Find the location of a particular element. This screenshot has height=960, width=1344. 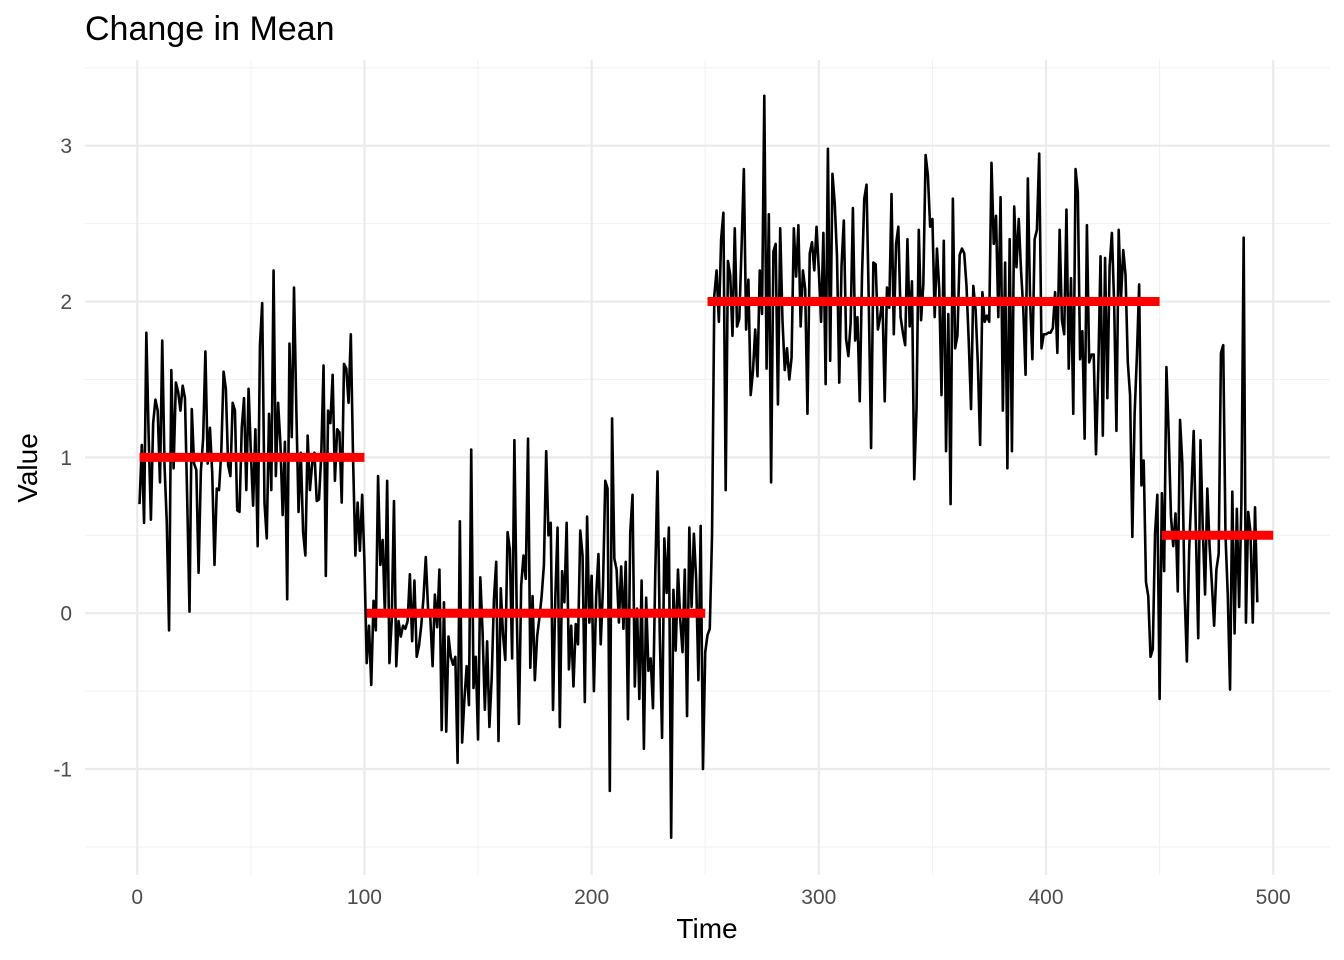

y-axis-ticks: -1 0 1 2 3 is located at coordinates (62, 458).